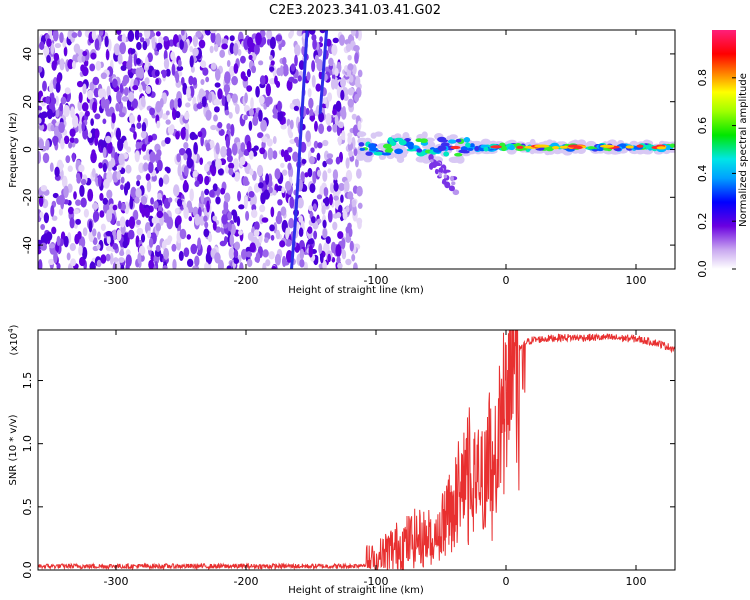 The height and width of the screenshot is (600, 750). I want to click on y-tick-label: 40, so click(27, 54).